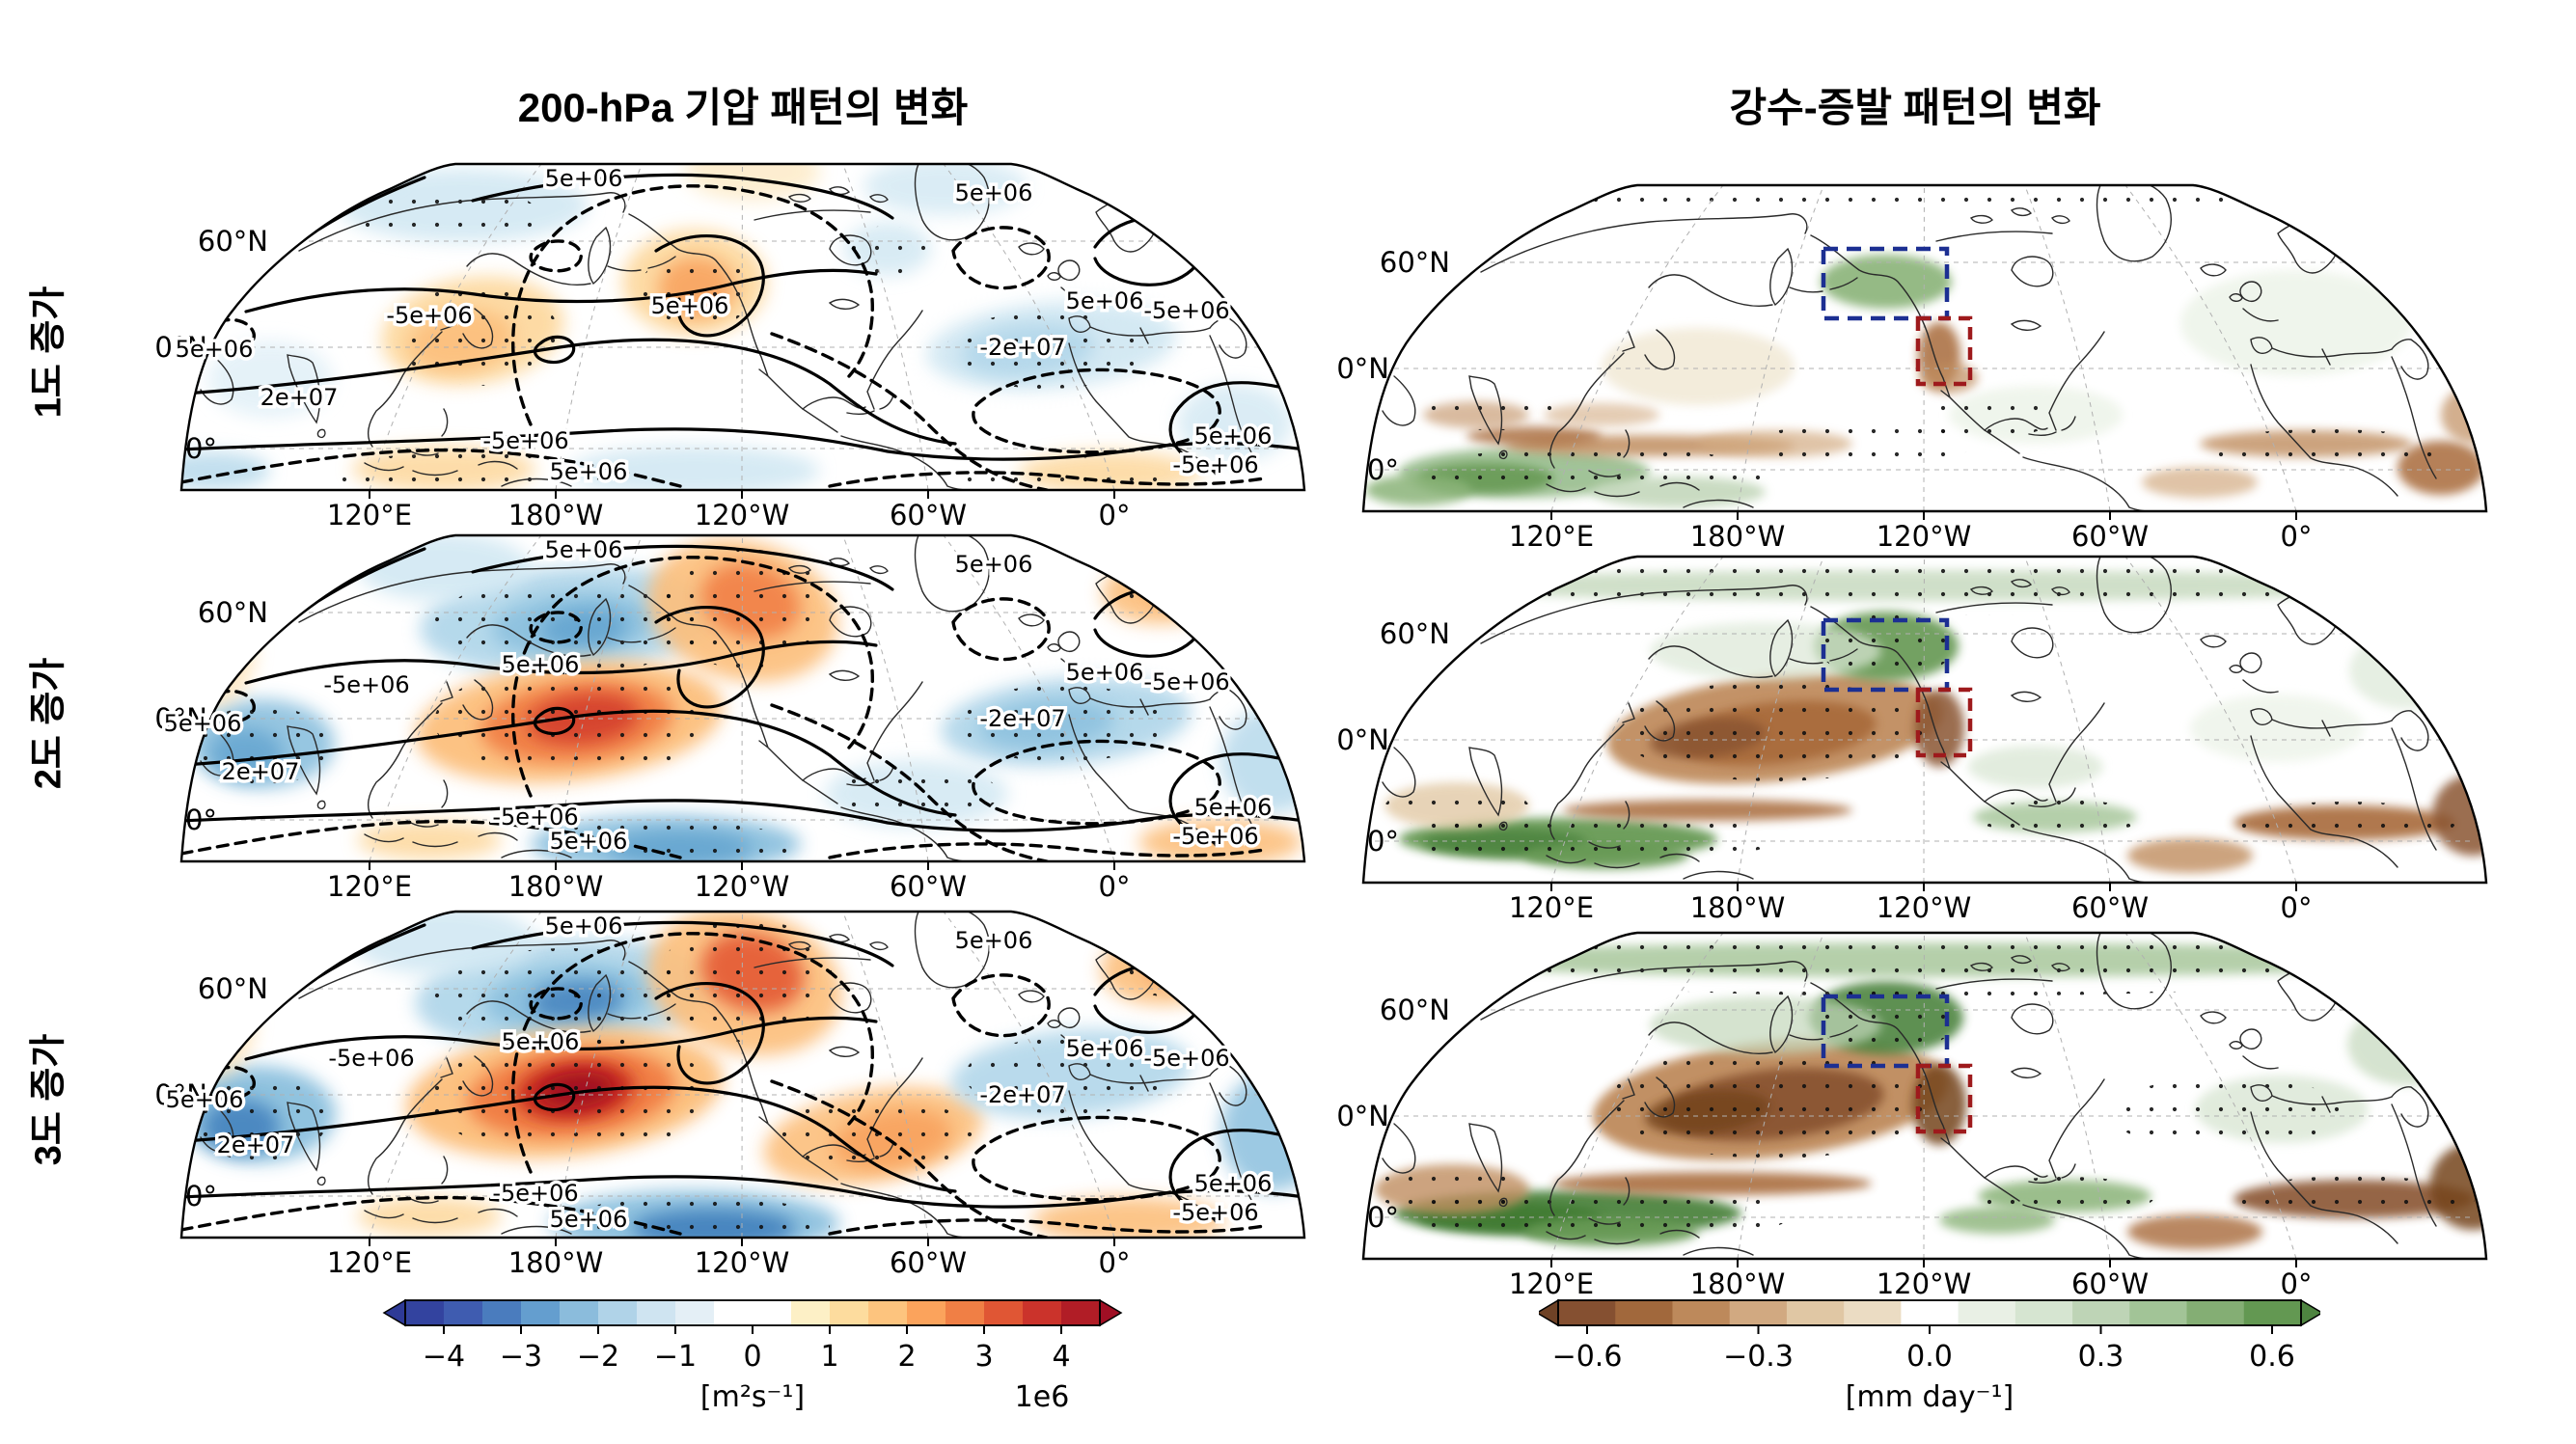  I want to click on colorbar-tick-label: −2, so click(598, 1357).